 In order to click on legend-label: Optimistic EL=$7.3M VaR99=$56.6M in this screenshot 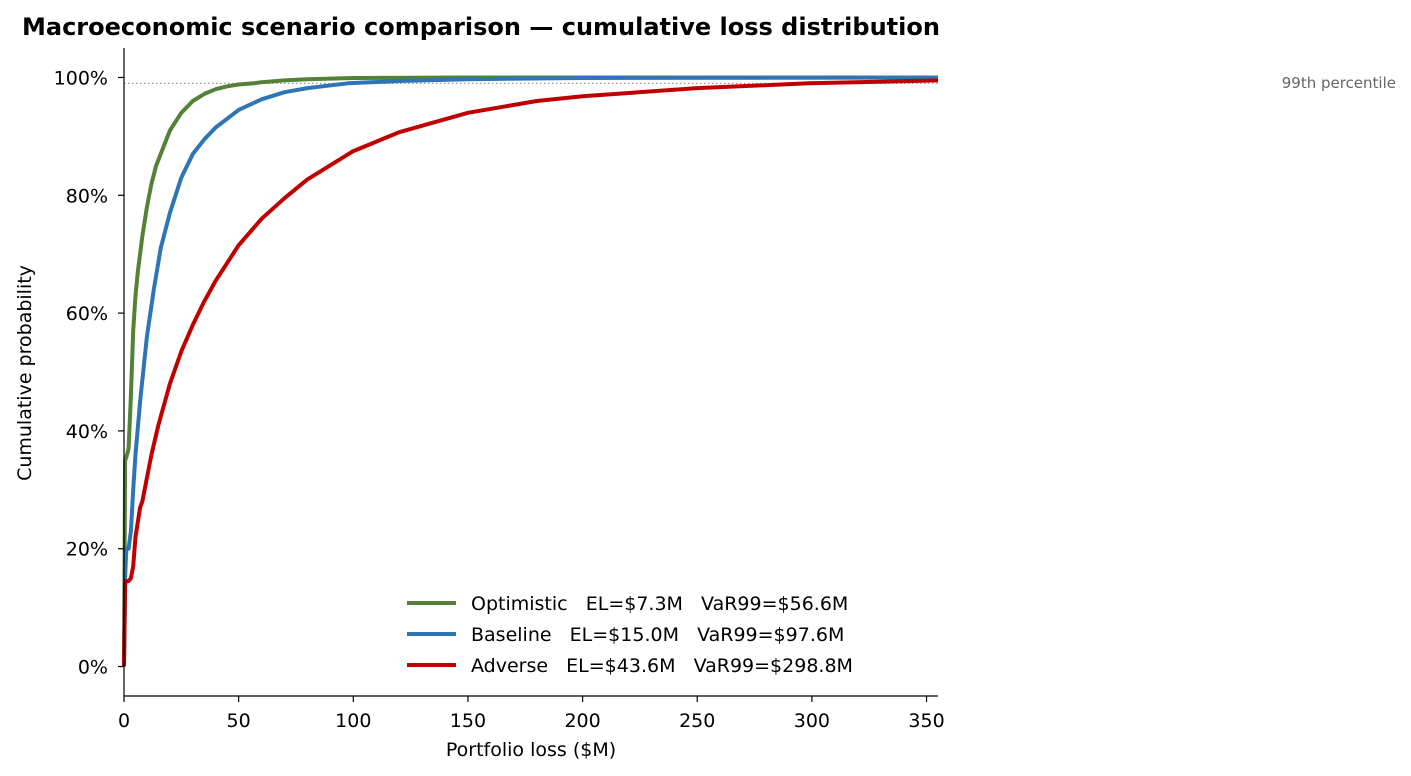, I will do `click(659, 604)`.